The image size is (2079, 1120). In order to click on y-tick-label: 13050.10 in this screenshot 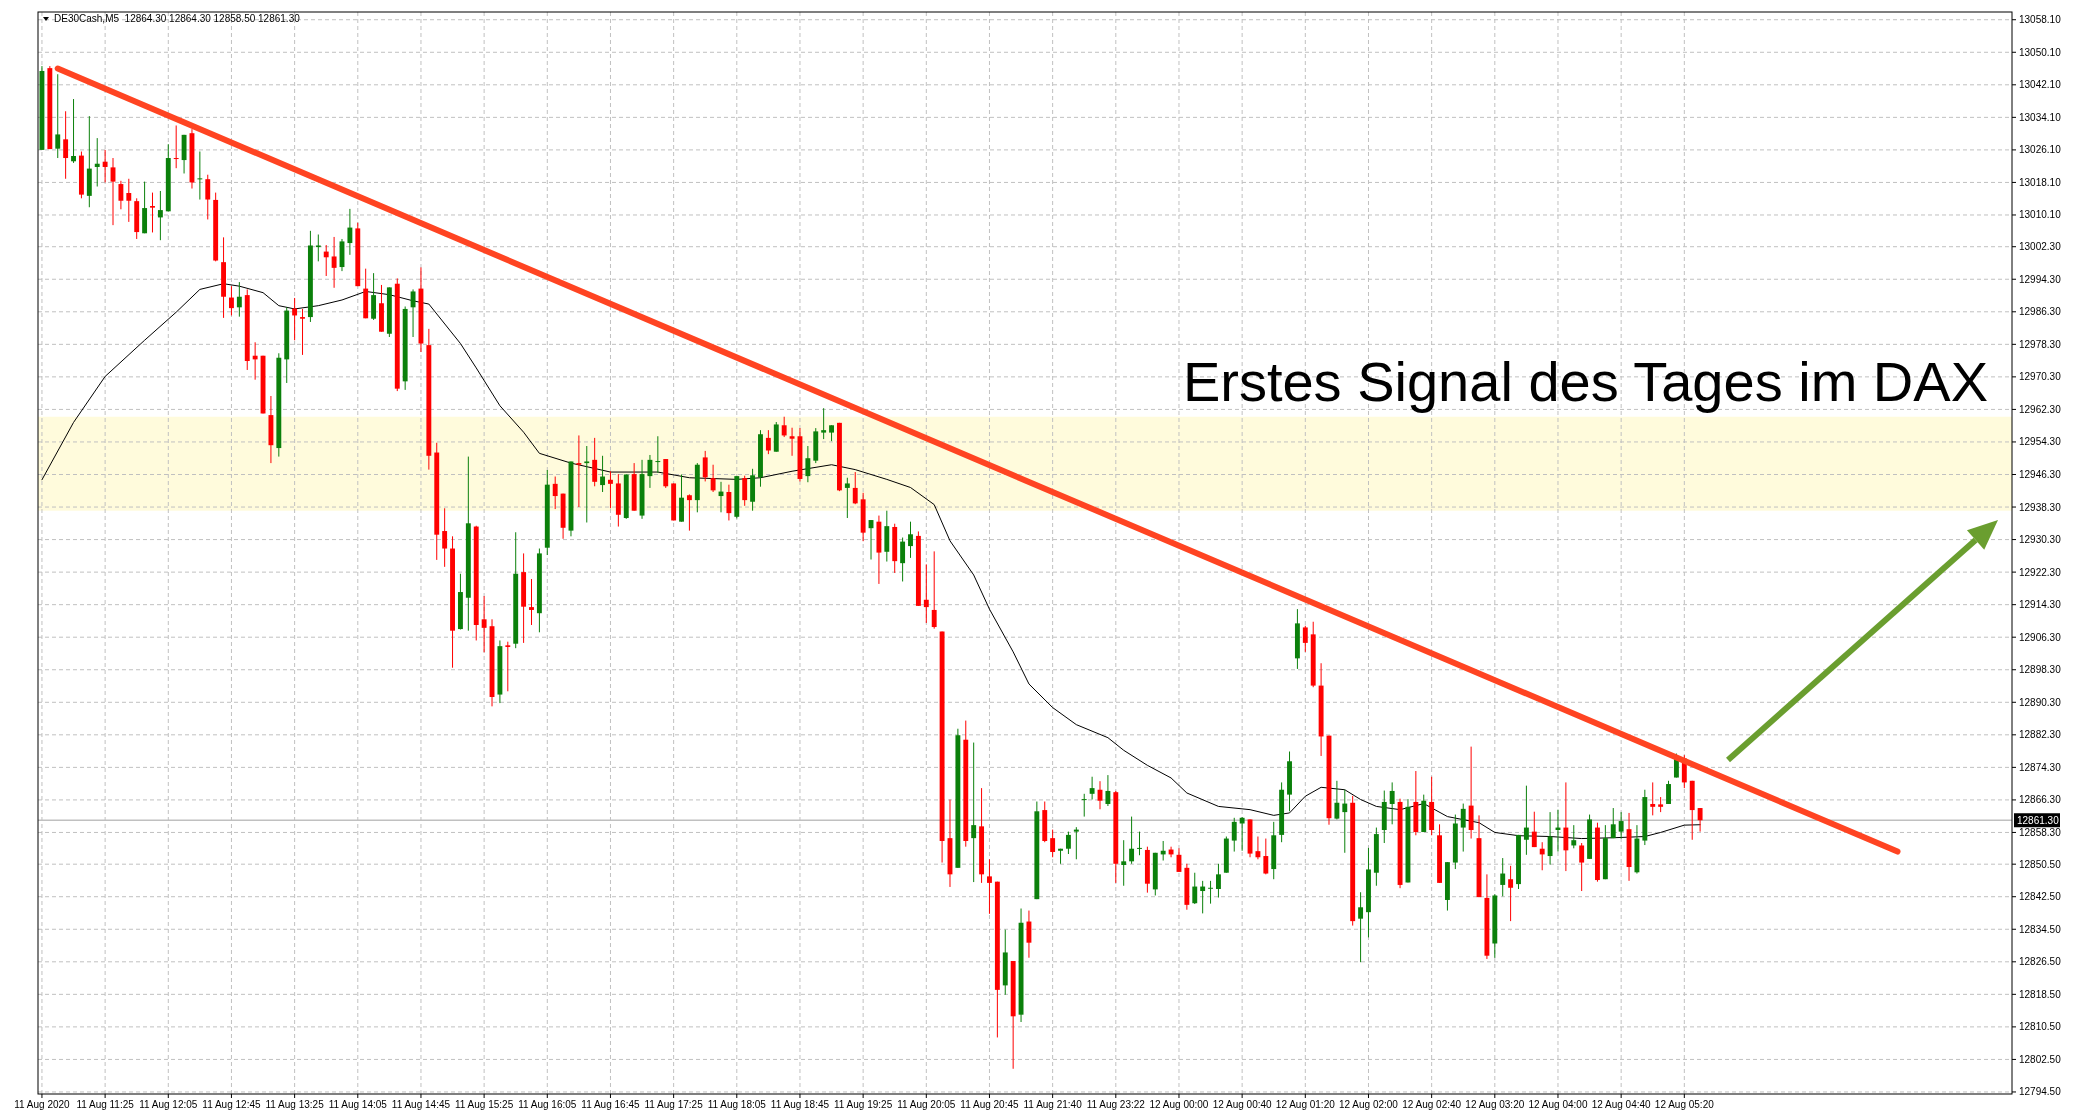, I will do `click(2040, 52)`.